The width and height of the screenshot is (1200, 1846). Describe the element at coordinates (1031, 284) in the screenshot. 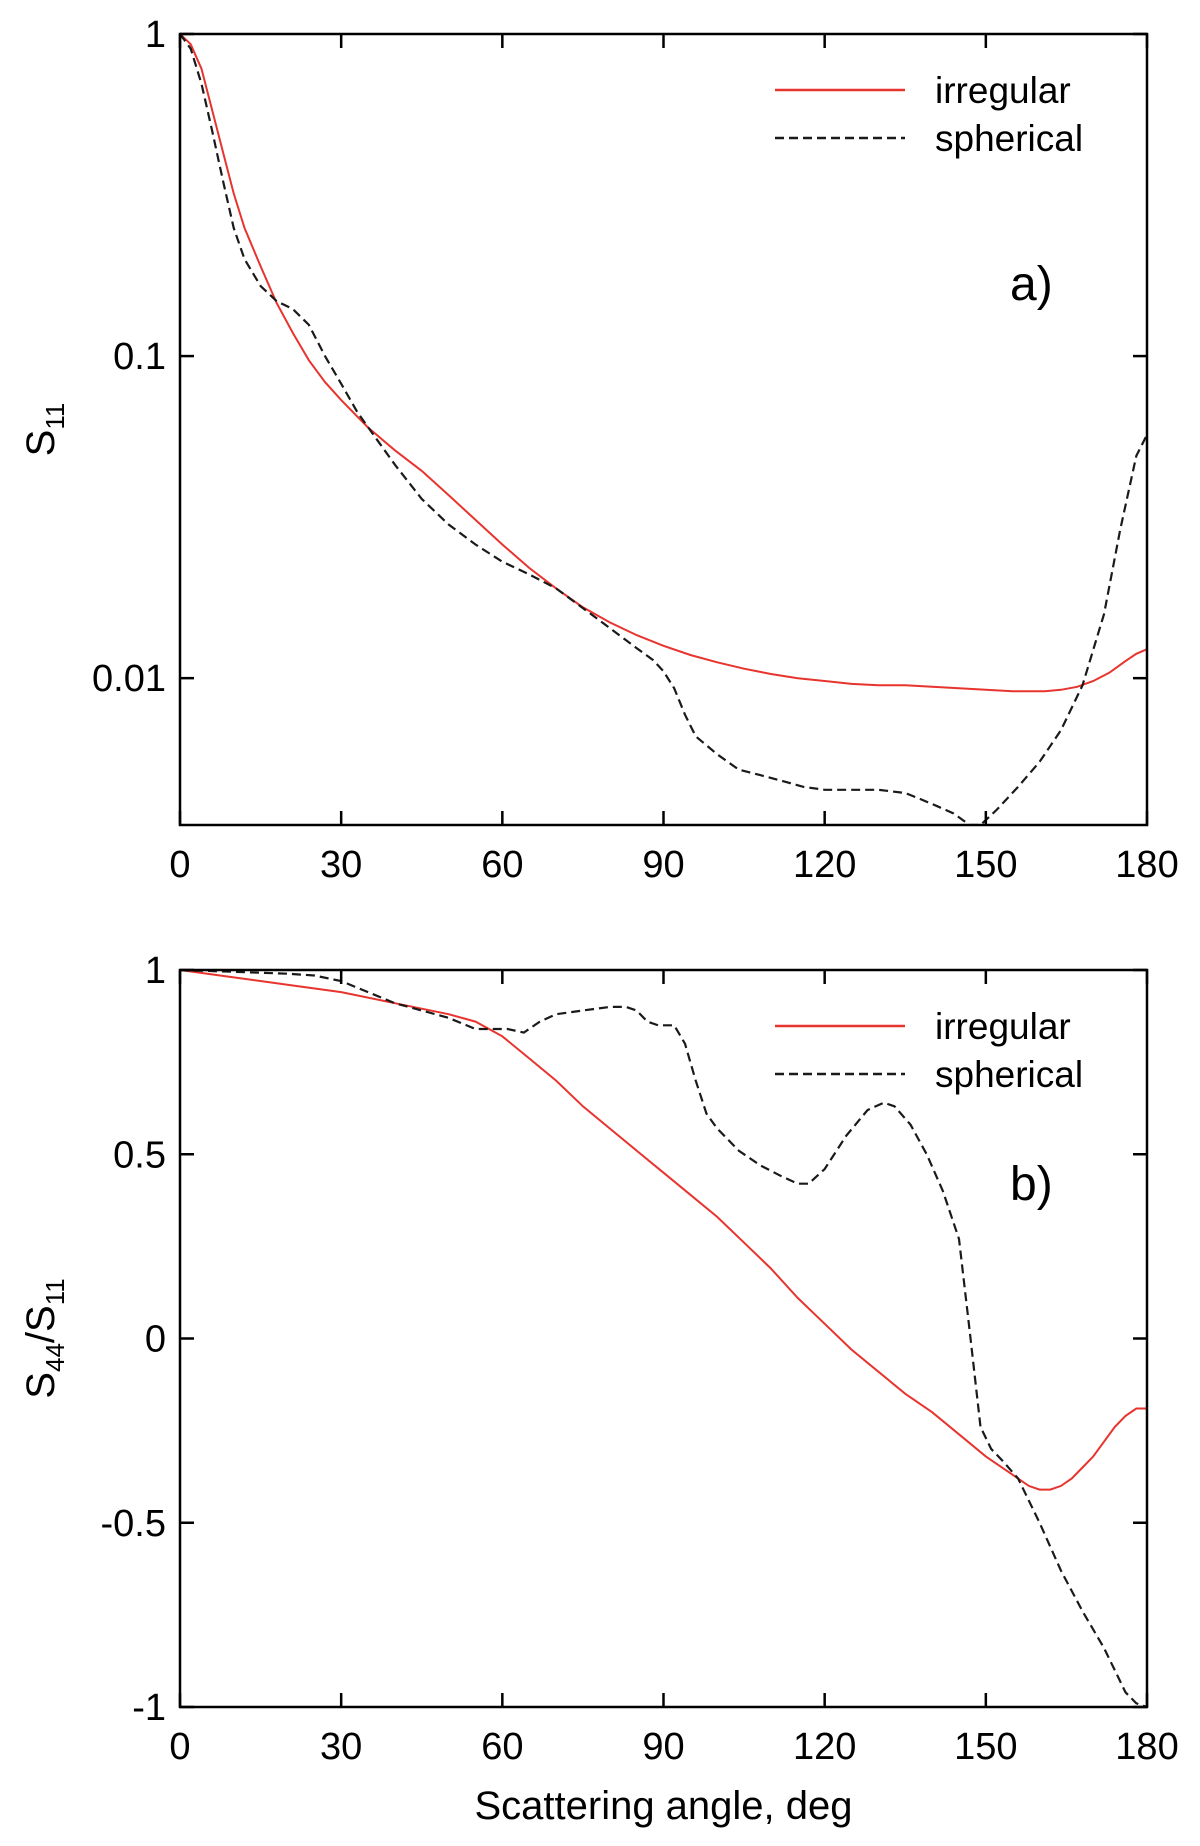

I see `panel-label: a)` at that location.